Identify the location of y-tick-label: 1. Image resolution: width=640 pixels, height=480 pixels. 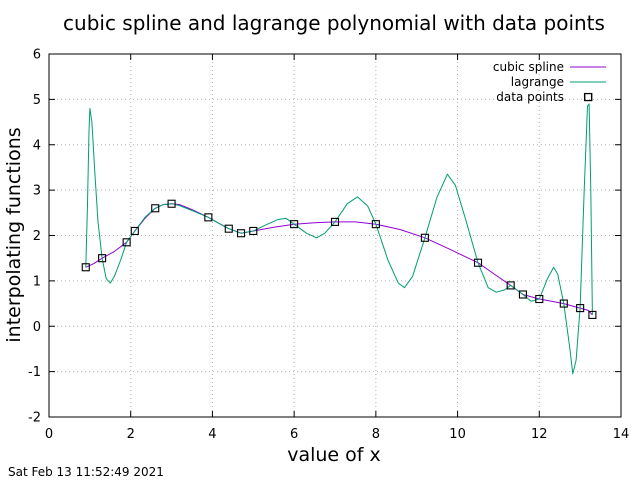
(37, 281).